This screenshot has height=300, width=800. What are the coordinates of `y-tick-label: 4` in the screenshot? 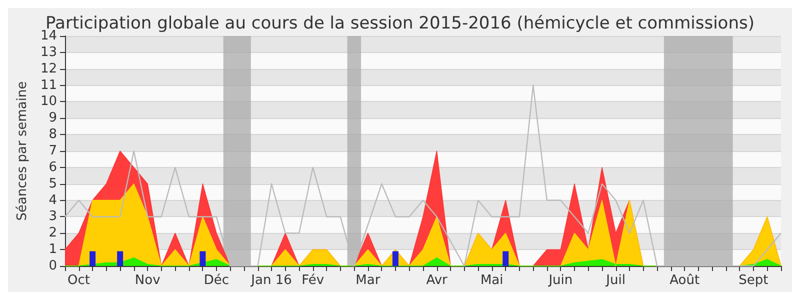 It's located at (52, 200).